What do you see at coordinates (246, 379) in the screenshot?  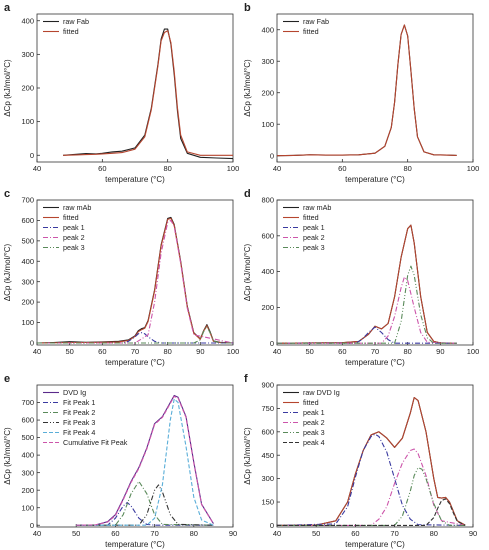 I see `panel-letter: f` at bounding box center [246, 379].